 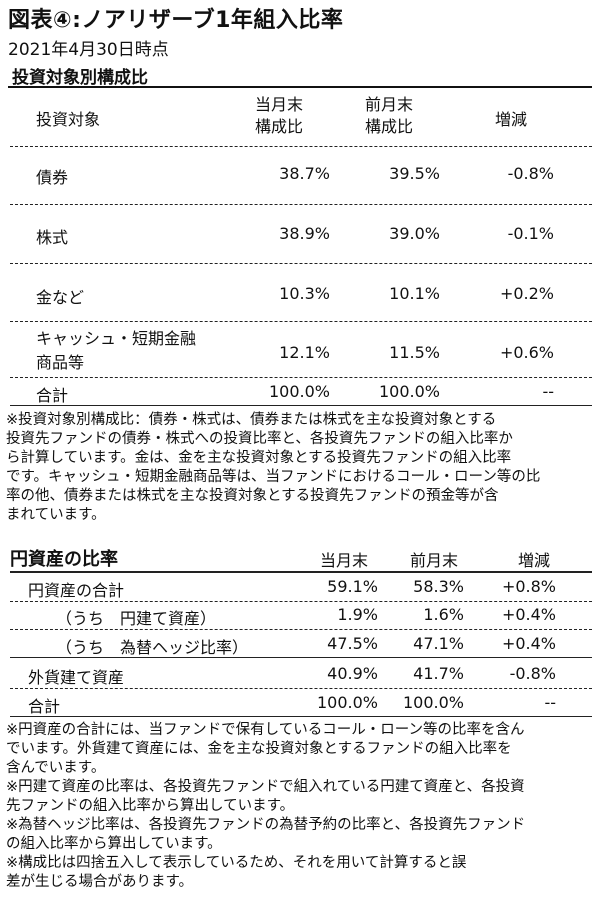 What do you see at coordinates (414, 352) in the screenshot?
I see `row-previous: 11.5%` at bounding box center [414, 352].